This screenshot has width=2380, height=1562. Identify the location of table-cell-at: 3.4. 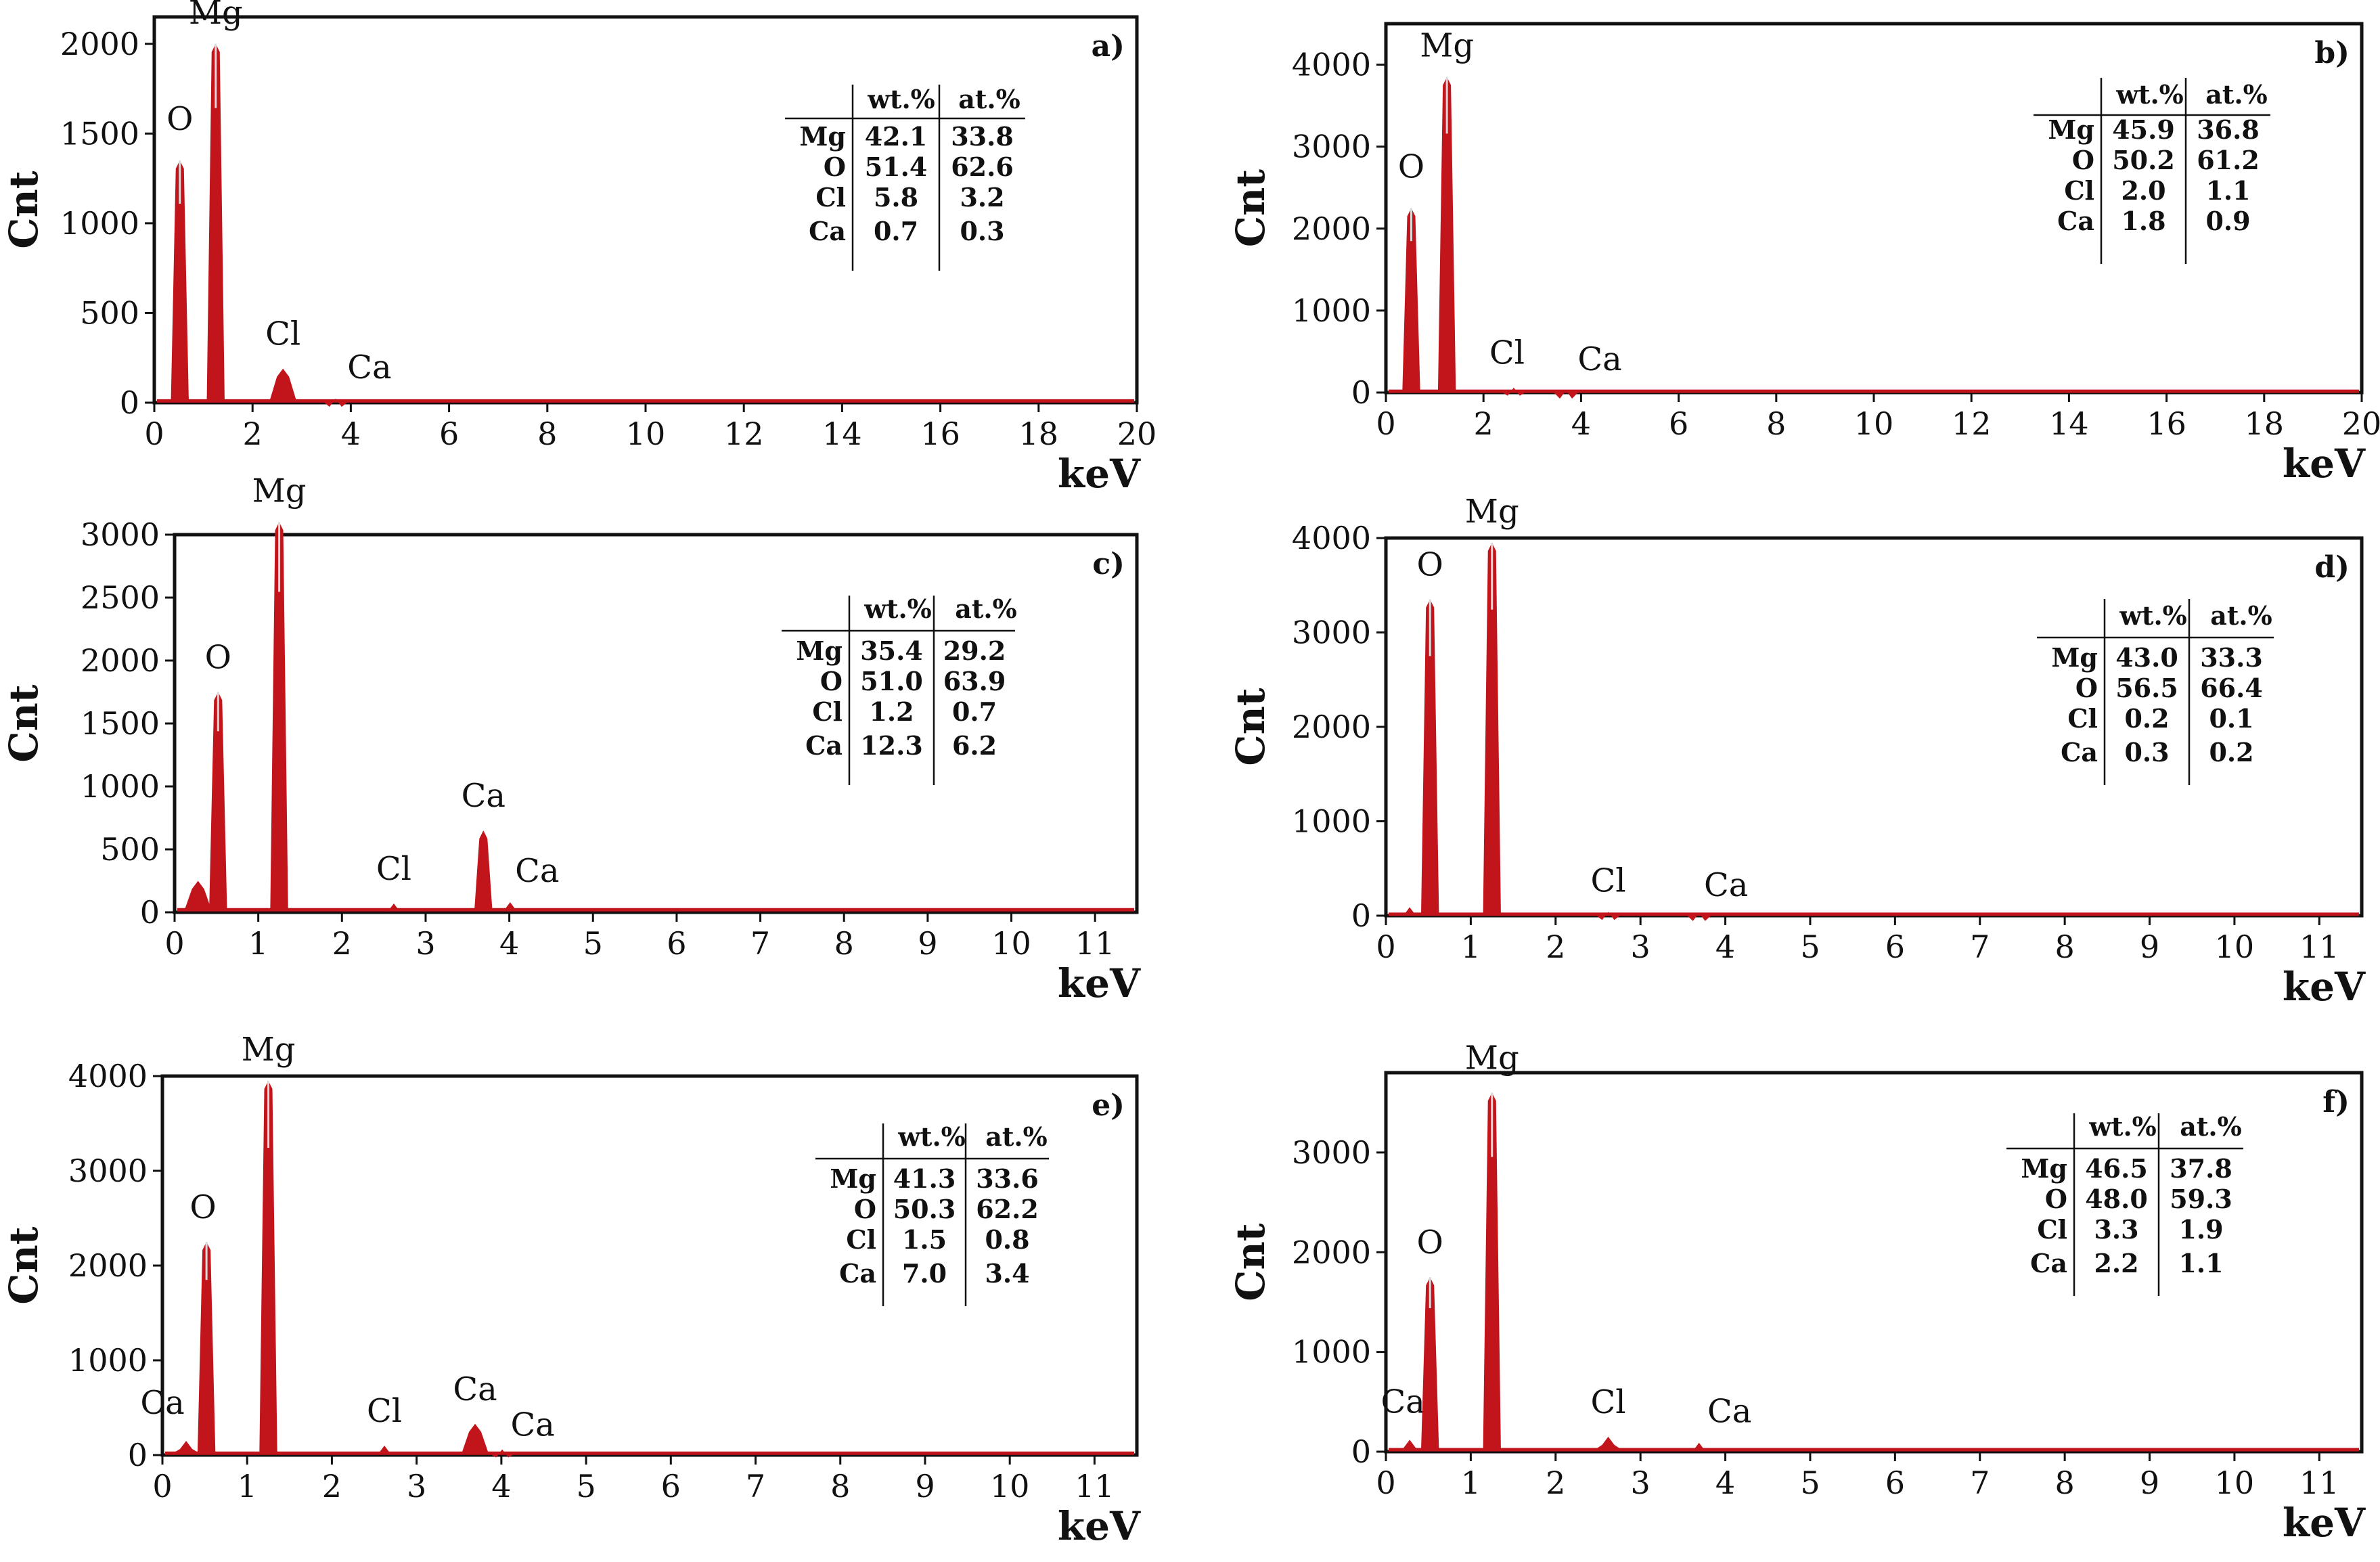
(1007, 1273).